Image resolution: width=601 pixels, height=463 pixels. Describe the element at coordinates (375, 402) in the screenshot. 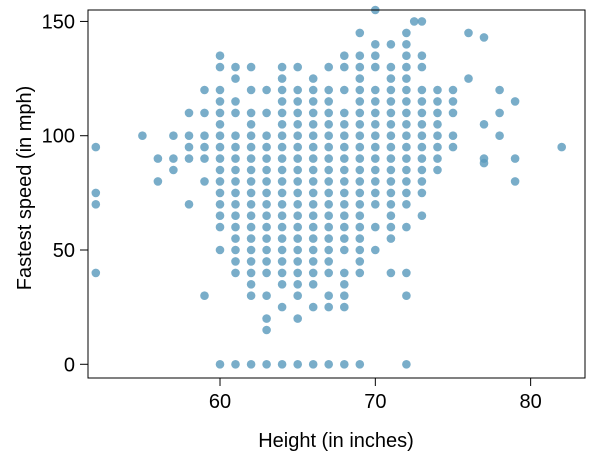

I see `x-tick-label: 70` at that location.